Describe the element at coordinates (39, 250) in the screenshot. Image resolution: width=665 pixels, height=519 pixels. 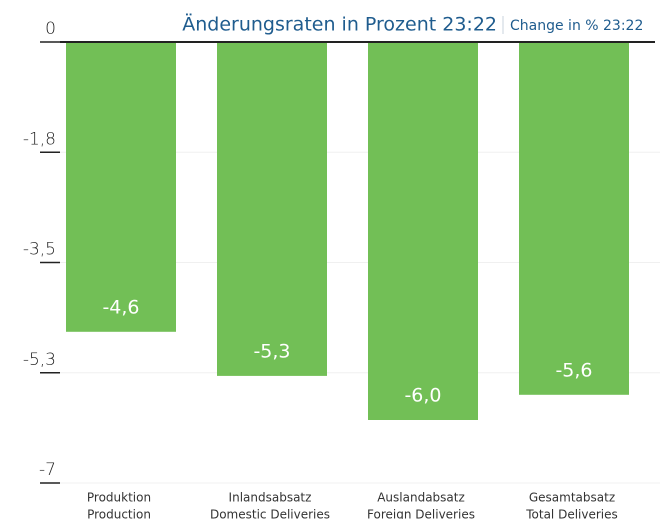
I see `y-tick-label: -3,5` at that location.